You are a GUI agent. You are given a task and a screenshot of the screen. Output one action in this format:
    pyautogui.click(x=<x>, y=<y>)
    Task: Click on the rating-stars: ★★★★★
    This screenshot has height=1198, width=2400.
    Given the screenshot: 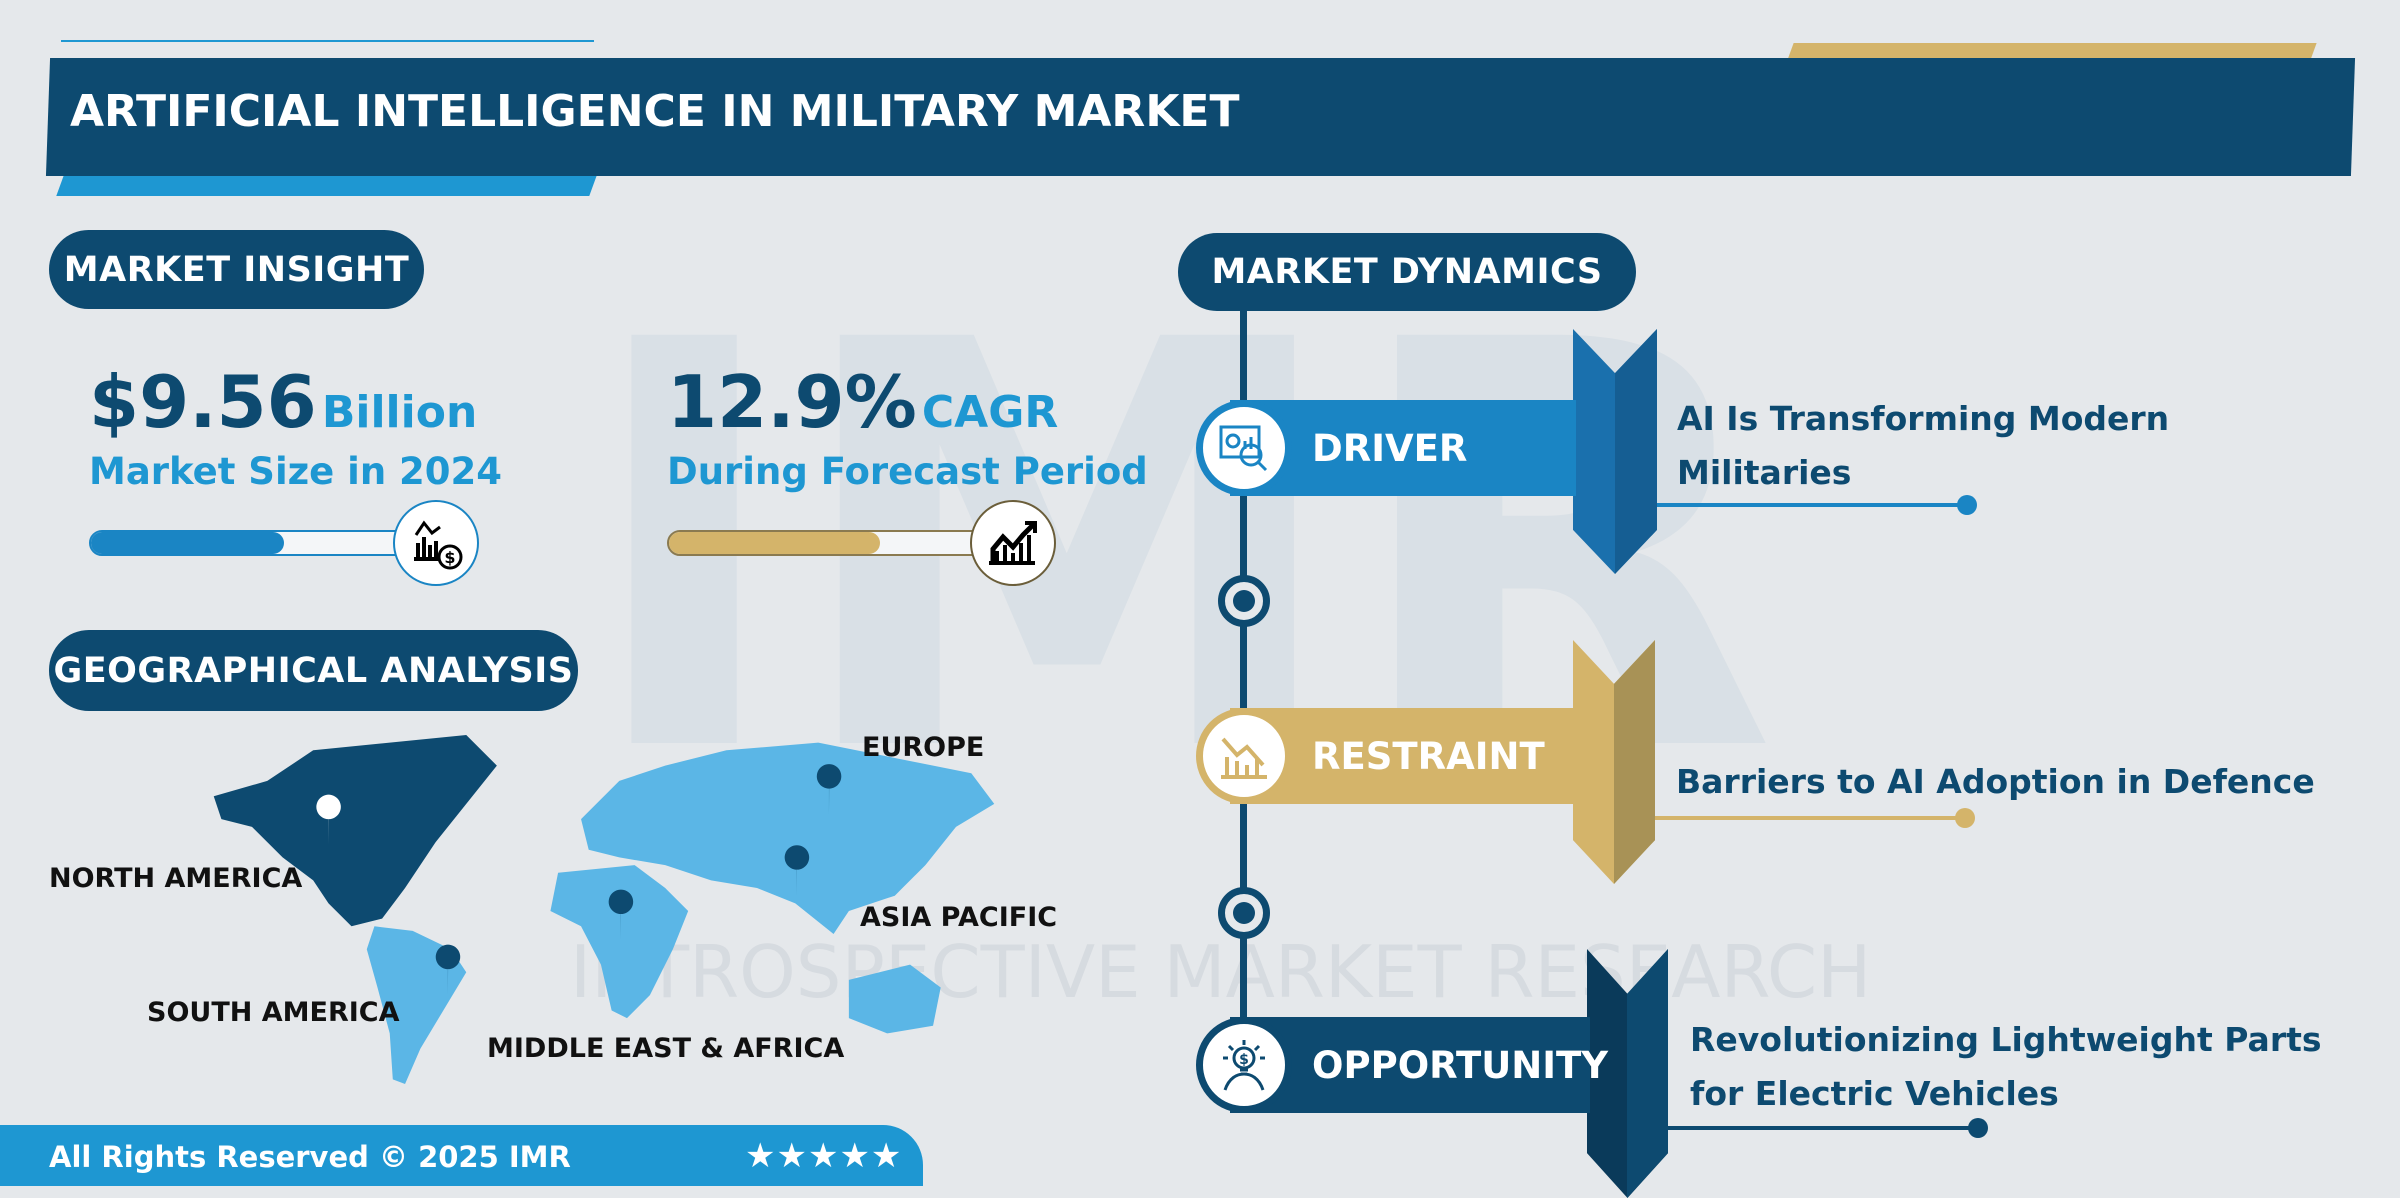 What is the action you would take?
    pyautogui.click(x=824, y=1156)
    